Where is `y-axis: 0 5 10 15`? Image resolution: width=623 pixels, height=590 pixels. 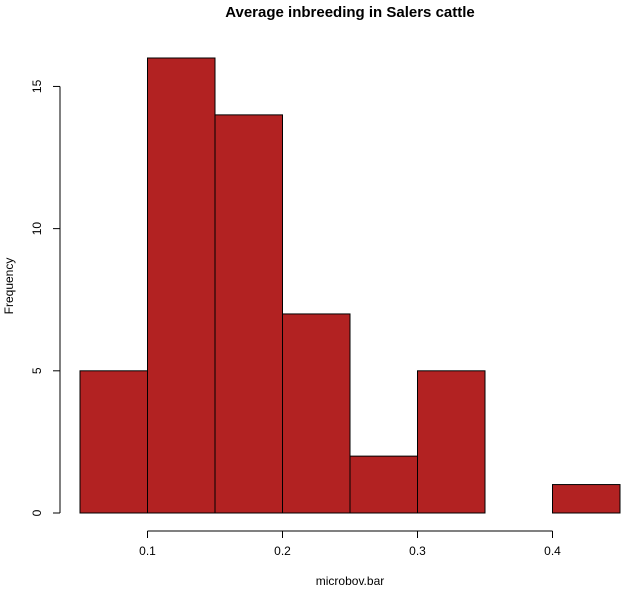
y-axis: 0 5 10 15 is located at coordinates (45, 297).